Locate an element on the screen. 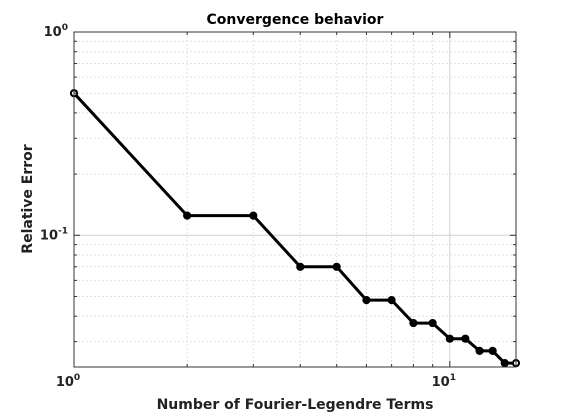 Image resolution: width=570 pixels, height=413 pixels. x-tick-label: 101 is located at coordinates (444, 381).